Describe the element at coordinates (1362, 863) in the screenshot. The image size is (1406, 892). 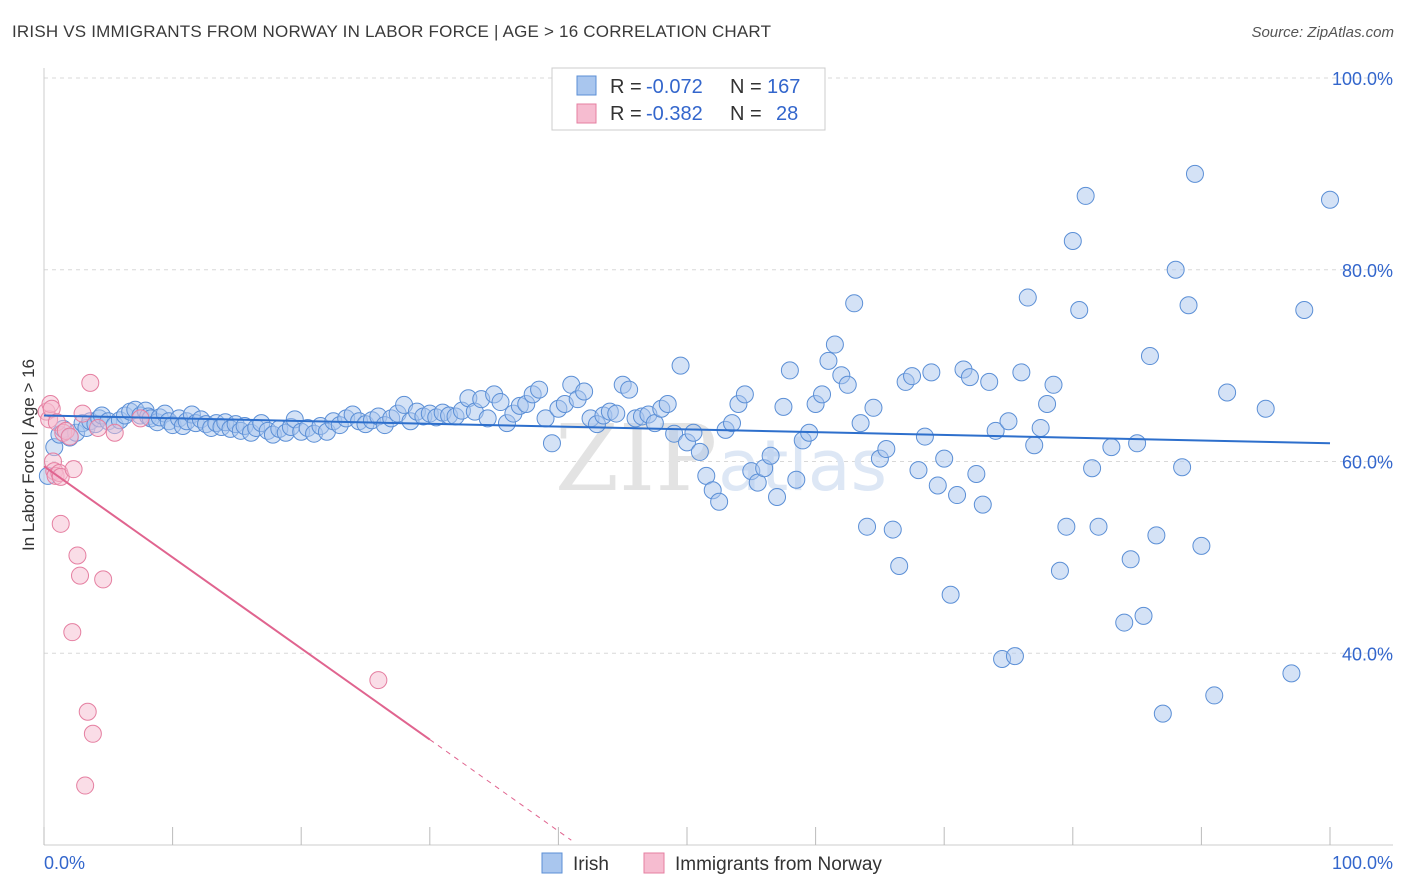
I see `x-tick-label-1: 100.0%` at that location.